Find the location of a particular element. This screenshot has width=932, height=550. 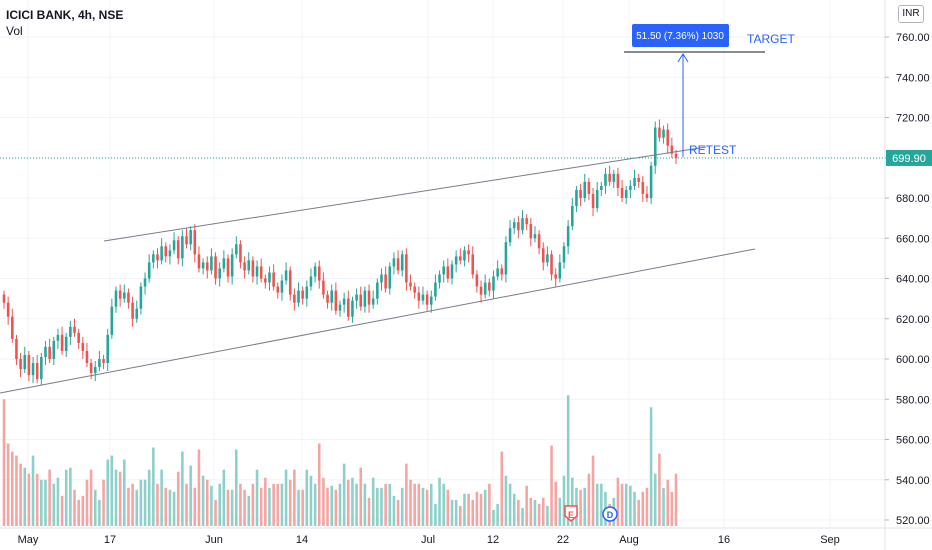

y-tick-label: 580.00 is located at coordinates (913, 400).